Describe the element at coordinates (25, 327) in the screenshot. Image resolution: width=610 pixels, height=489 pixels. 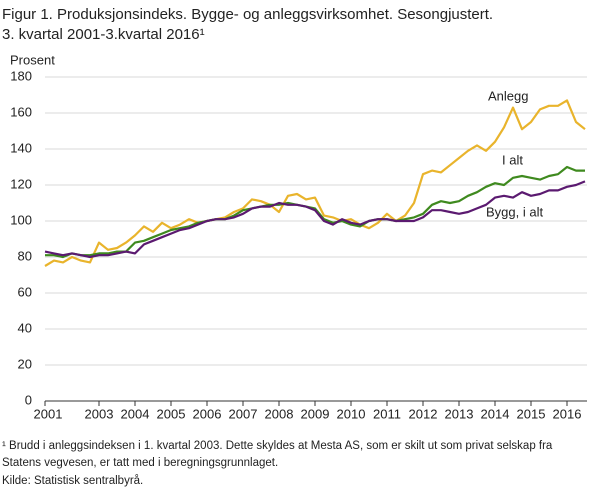
I see `y-tick-label: 40` at that location.